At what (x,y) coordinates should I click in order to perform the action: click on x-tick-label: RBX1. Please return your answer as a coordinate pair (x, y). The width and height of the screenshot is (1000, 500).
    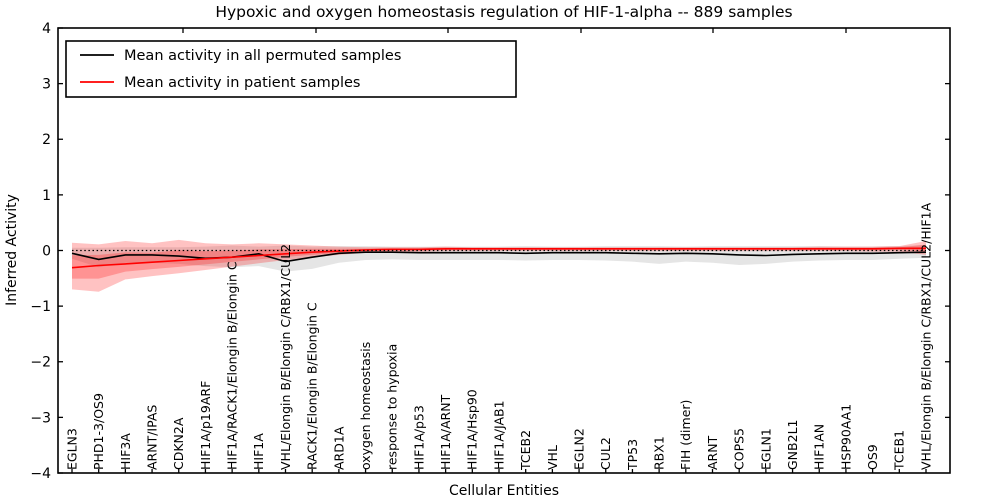
    Looking at the image, I should click on (659, 453).